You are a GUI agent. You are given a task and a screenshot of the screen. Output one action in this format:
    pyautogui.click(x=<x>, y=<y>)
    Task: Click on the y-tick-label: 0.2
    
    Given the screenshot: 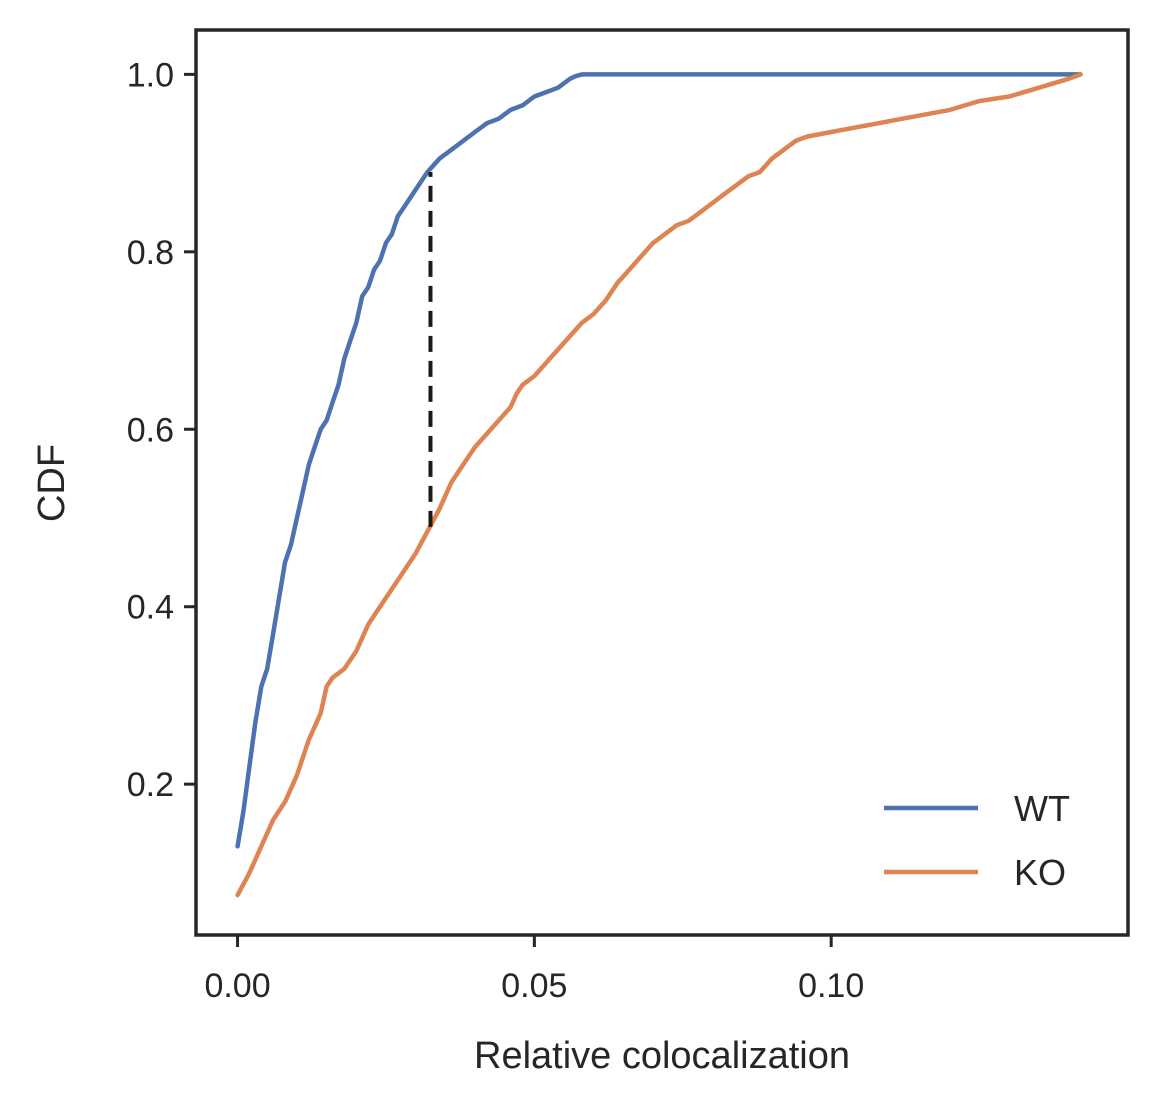 What is the action you would take?
    pyautogui.click(x=150, y=785)
    